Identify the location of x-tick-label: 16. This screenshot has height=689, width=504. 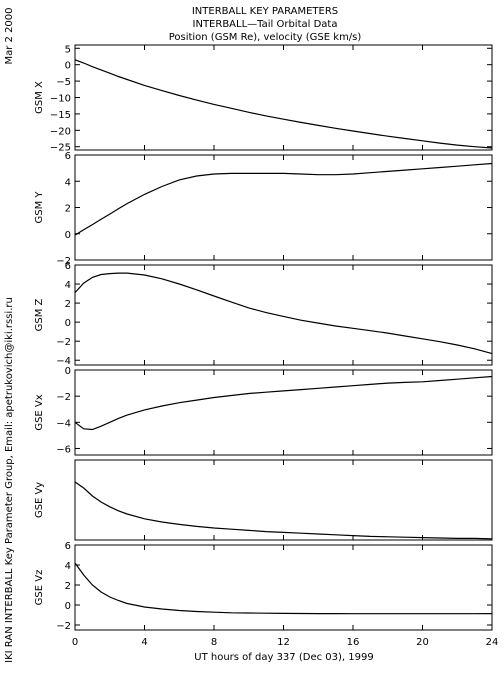
(353, 642).